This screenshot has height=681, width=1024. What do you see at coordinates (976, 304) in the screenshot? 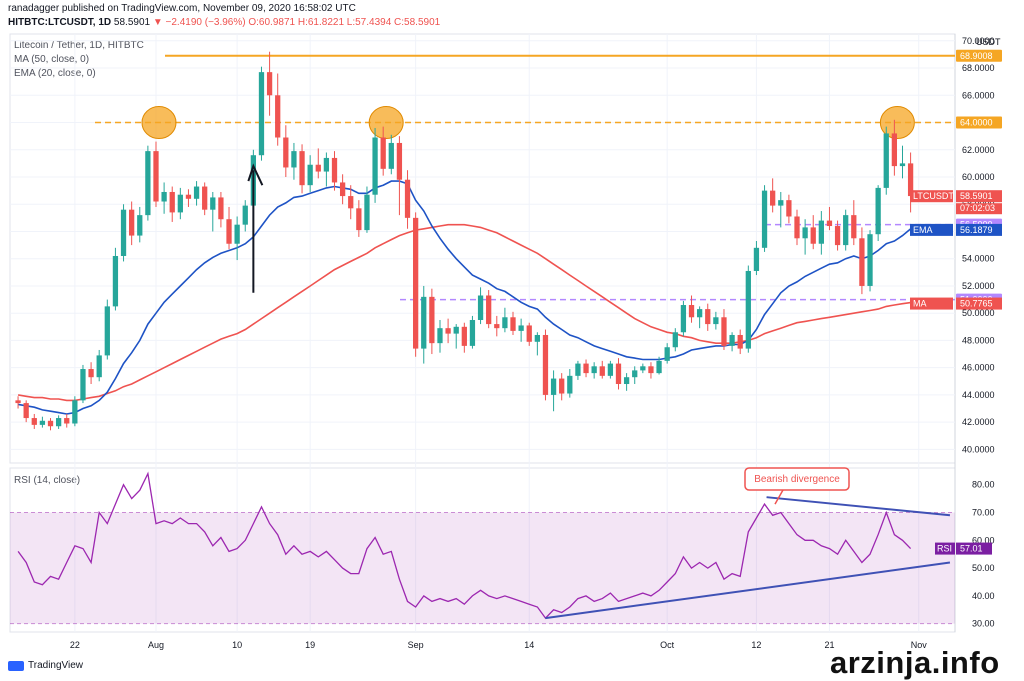
I see `ma-badge-value-label: 50.7765` at bounding box center [976, 304].